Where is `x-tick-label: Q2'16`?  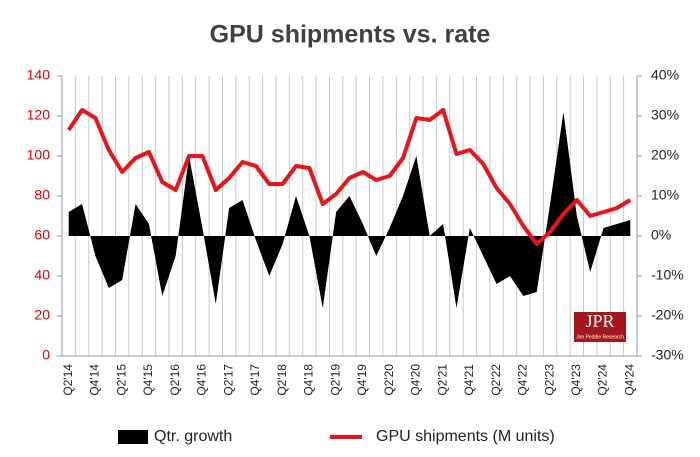
x-tick-label: Q2'16 is located at coordinates (175, 380).